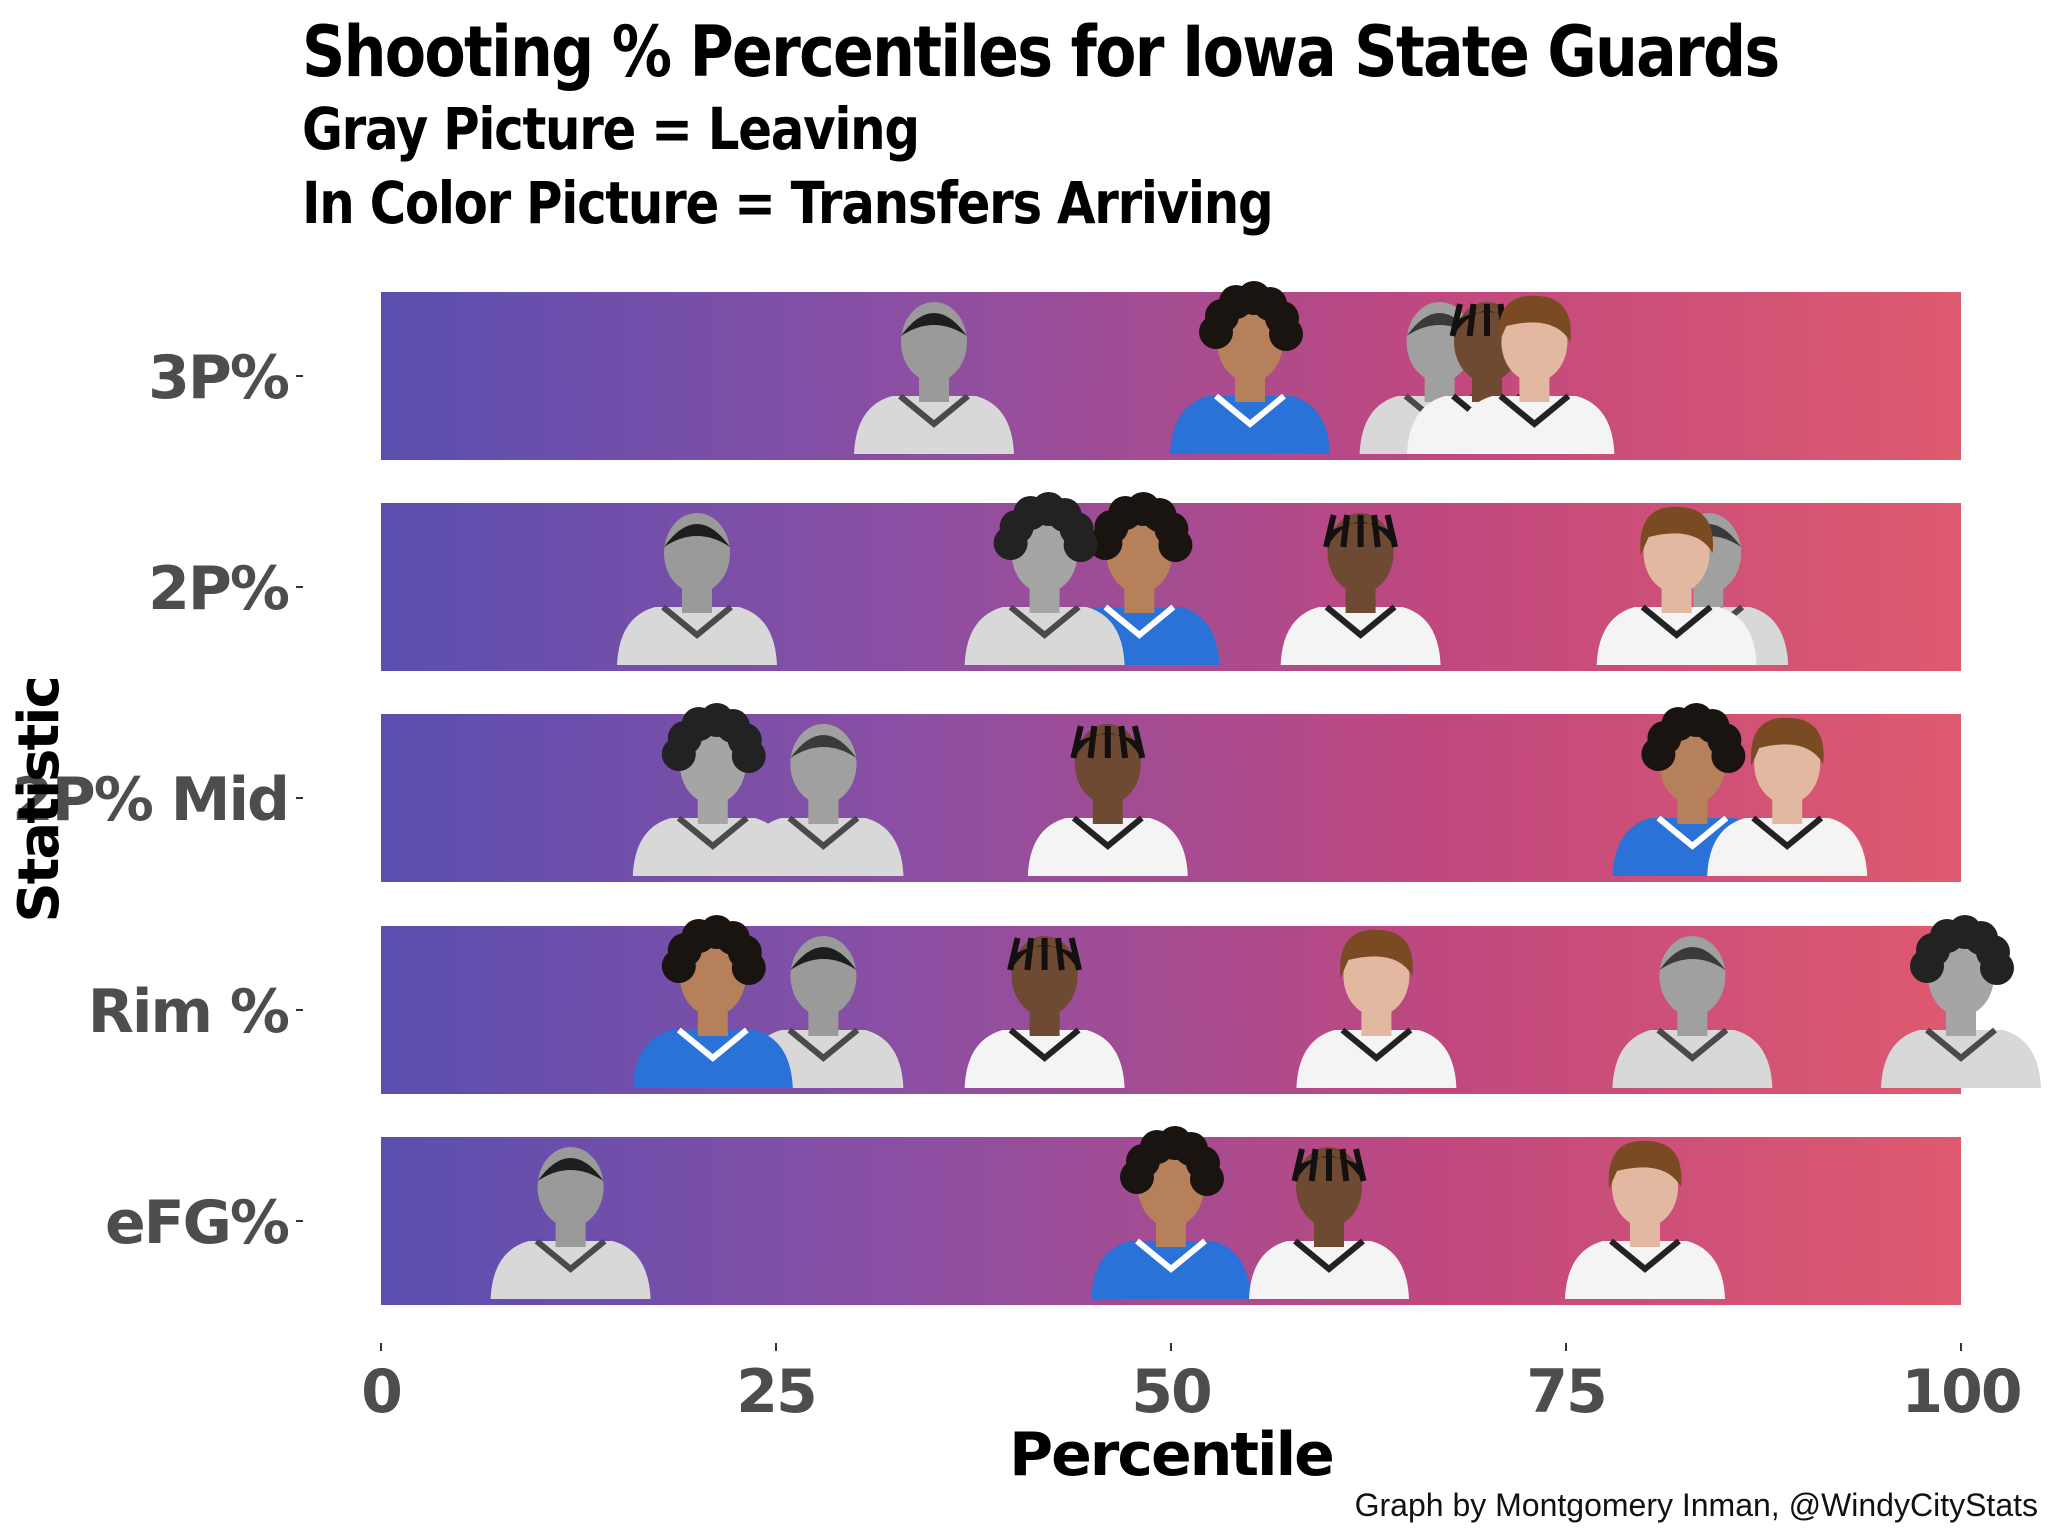  I want to click on y-tick-label-1: 2P%, so click(218, 589).